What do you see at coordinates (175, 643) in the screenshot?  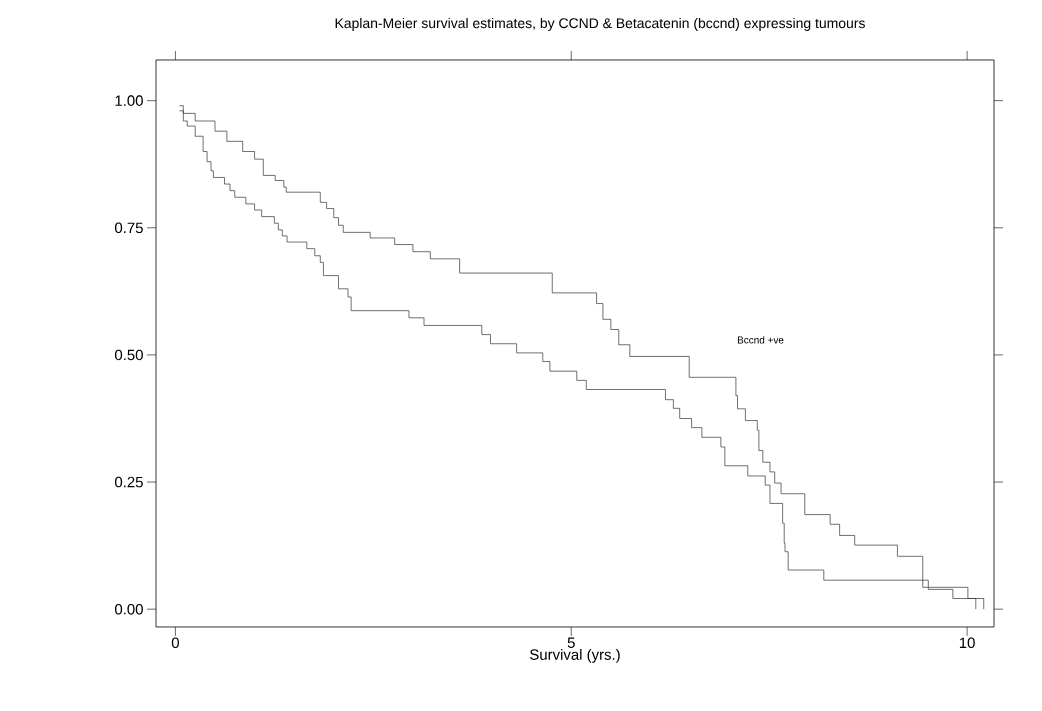 I see `x-tick-label: 0` at bounding box center [175, 643].